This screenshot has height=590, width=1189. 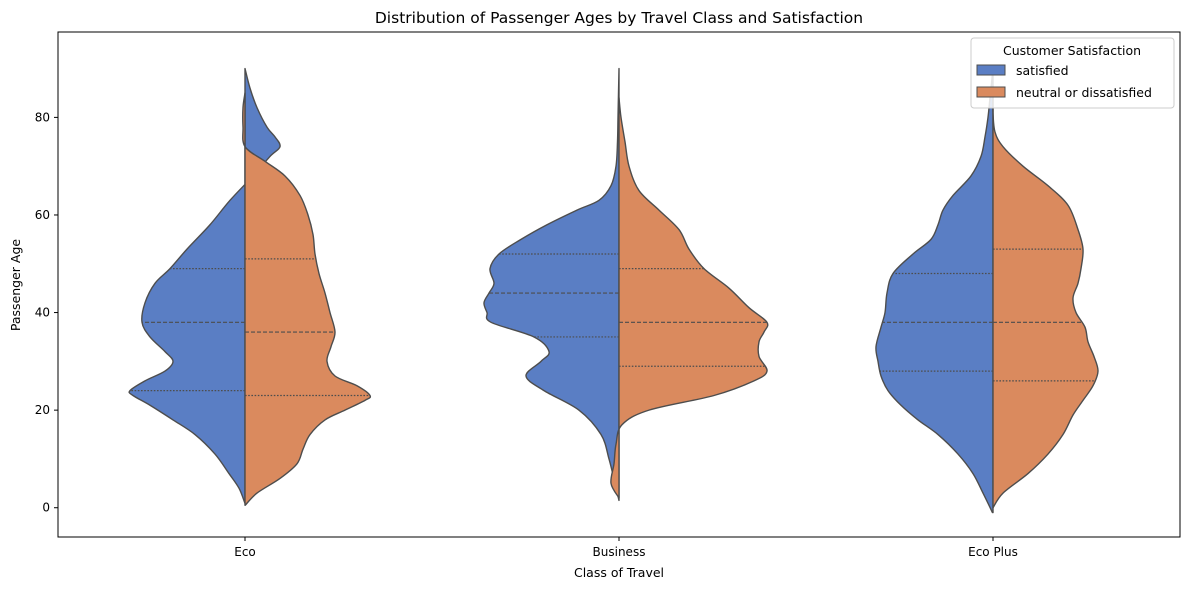 I want to click on violin-satisfied-eco, so click(x=204, y=285).